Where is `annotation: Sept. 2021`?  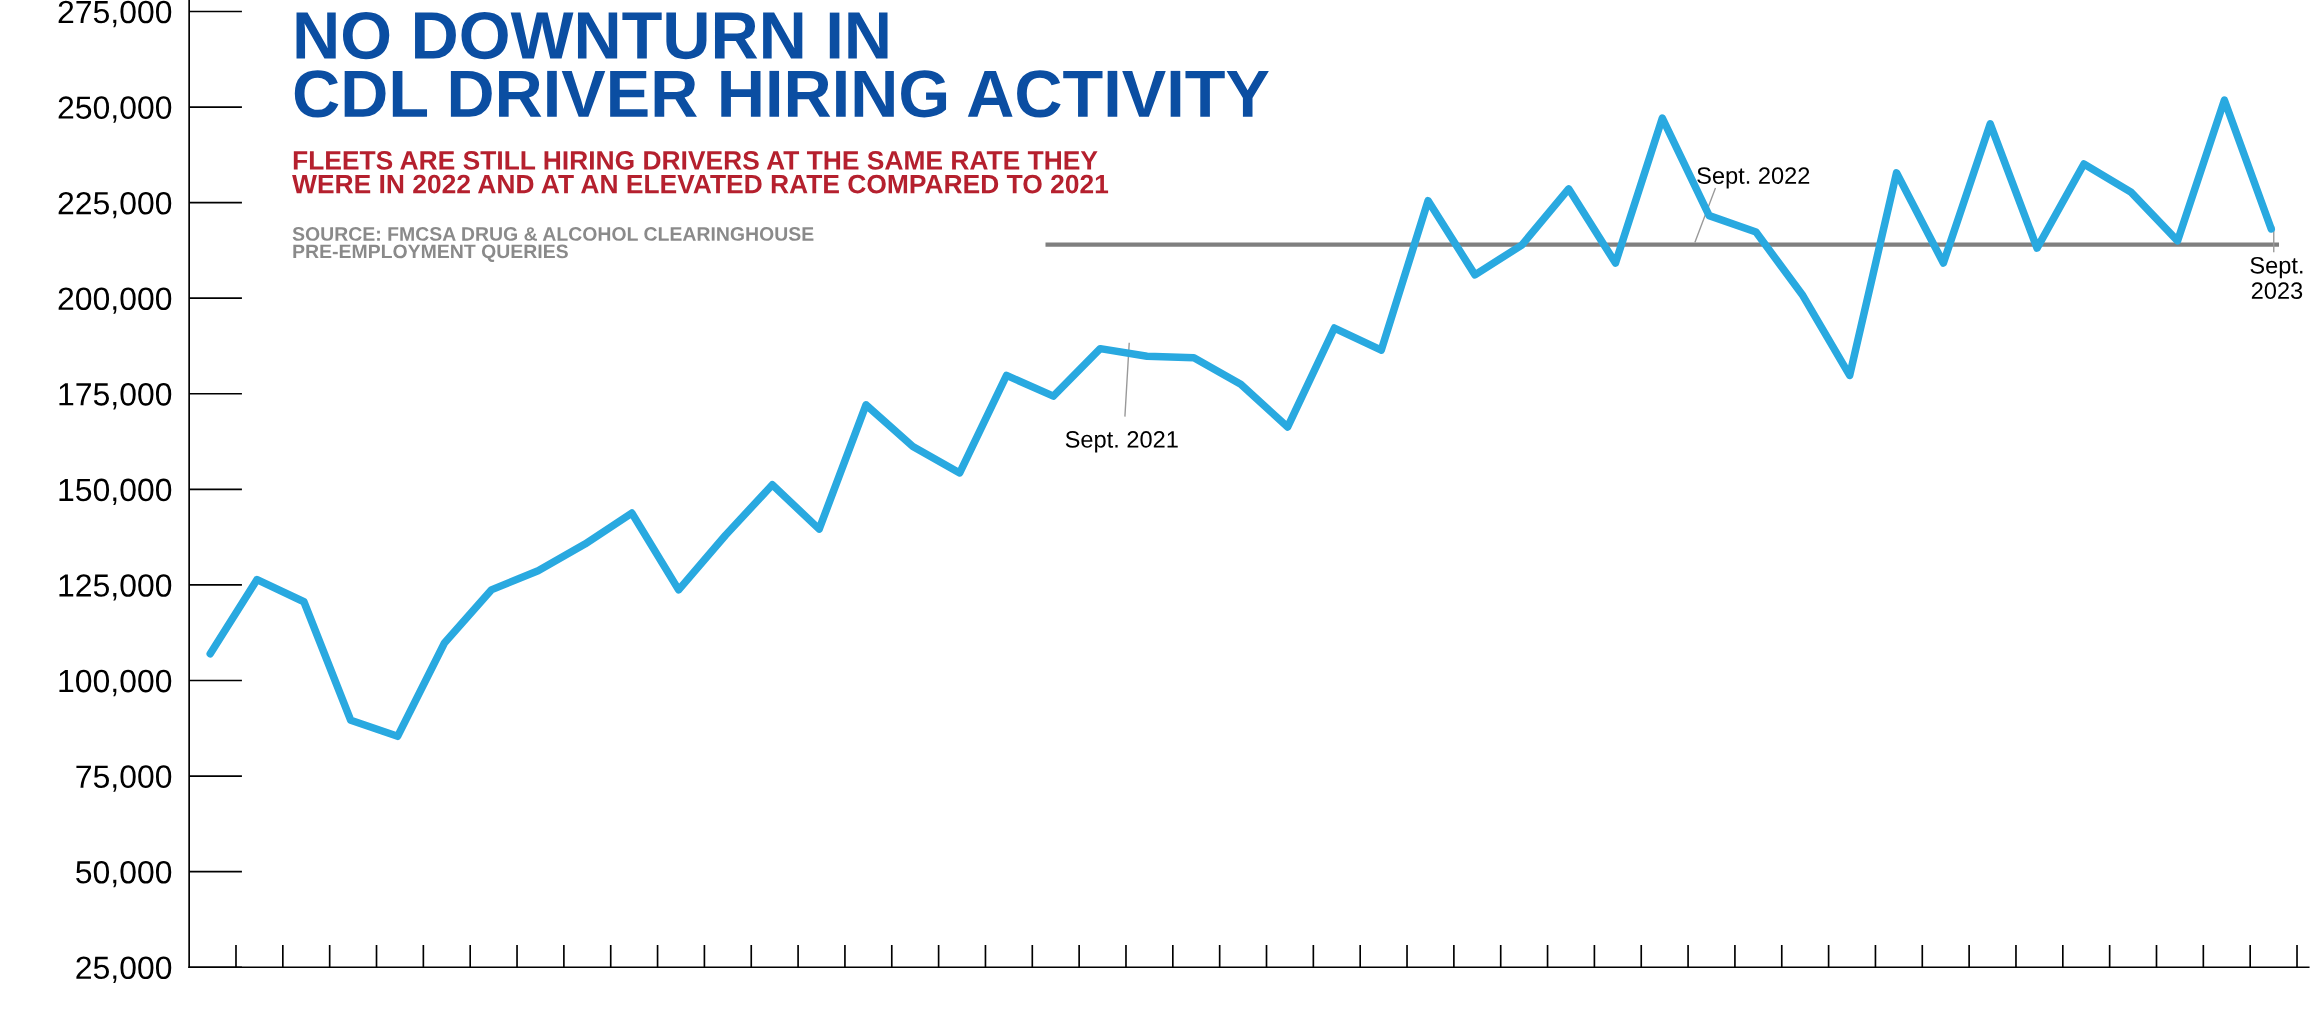 annotation: Sept. 2021 is located at coordinates (1121, 442).